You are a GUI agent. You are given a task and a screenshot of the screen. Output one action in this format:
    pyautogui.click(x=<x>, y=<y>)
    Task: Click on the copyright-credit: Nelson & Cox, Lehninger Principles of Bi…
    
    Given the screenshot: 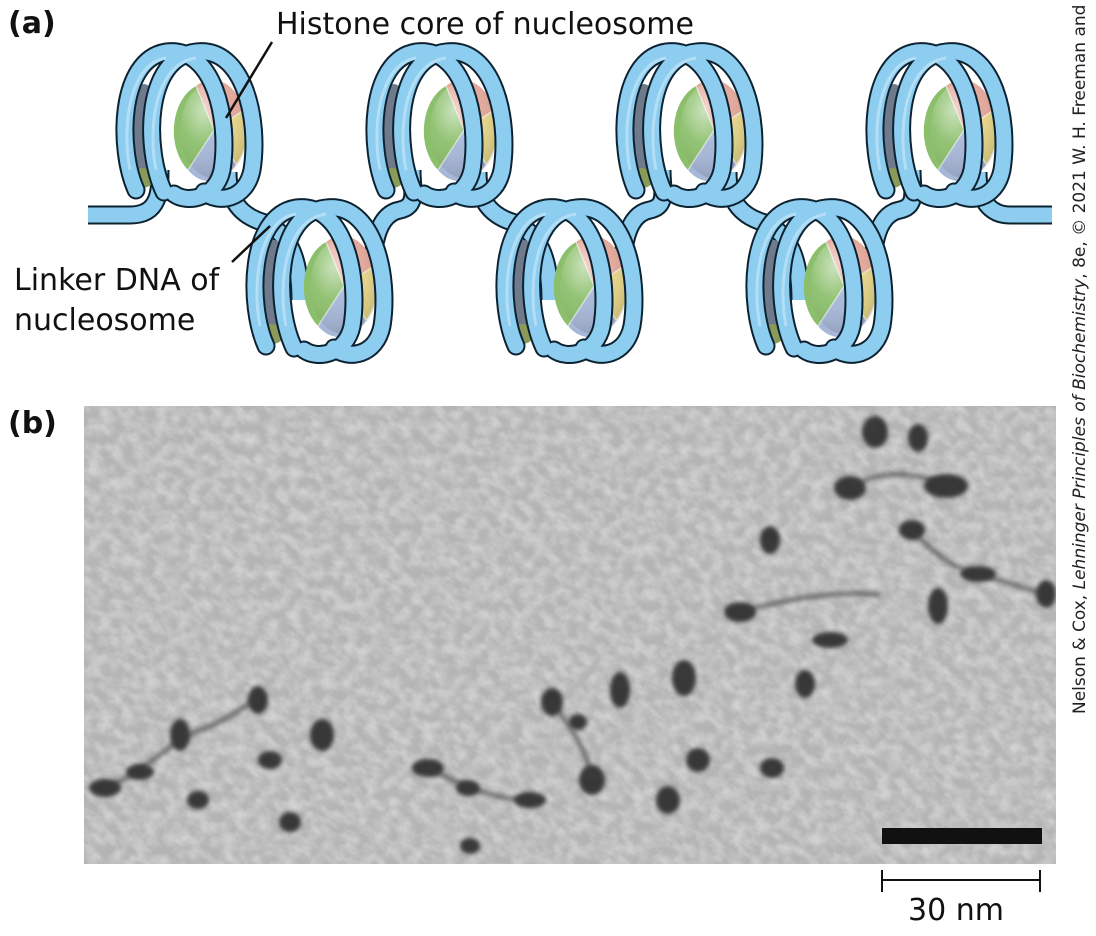 What is the action you would take?
    pyautogui.click(x=1079, y=357)
    